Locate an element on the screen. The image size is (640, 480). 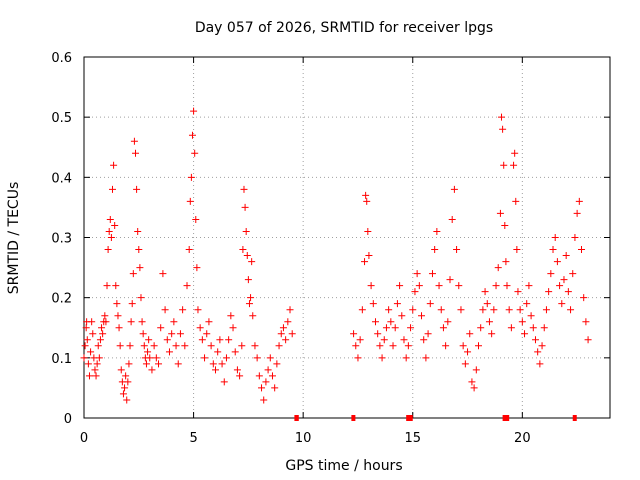
x-tick-label: 0 is located at coordinates (84, 438).